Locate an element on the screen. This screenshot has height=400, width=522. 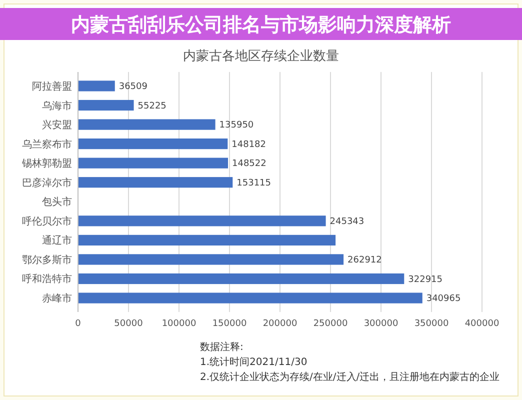
x-tick-label: 100000 is located at coordinates (179, 324).